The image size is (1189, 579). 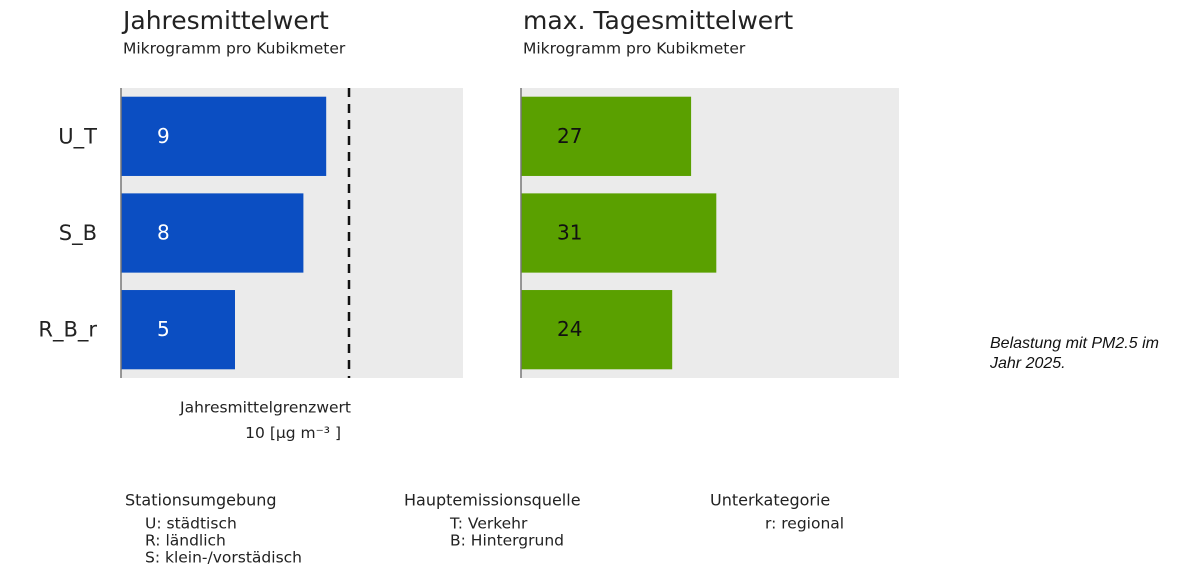 I want to click on value-label: 27, so click(x=569, y=136).